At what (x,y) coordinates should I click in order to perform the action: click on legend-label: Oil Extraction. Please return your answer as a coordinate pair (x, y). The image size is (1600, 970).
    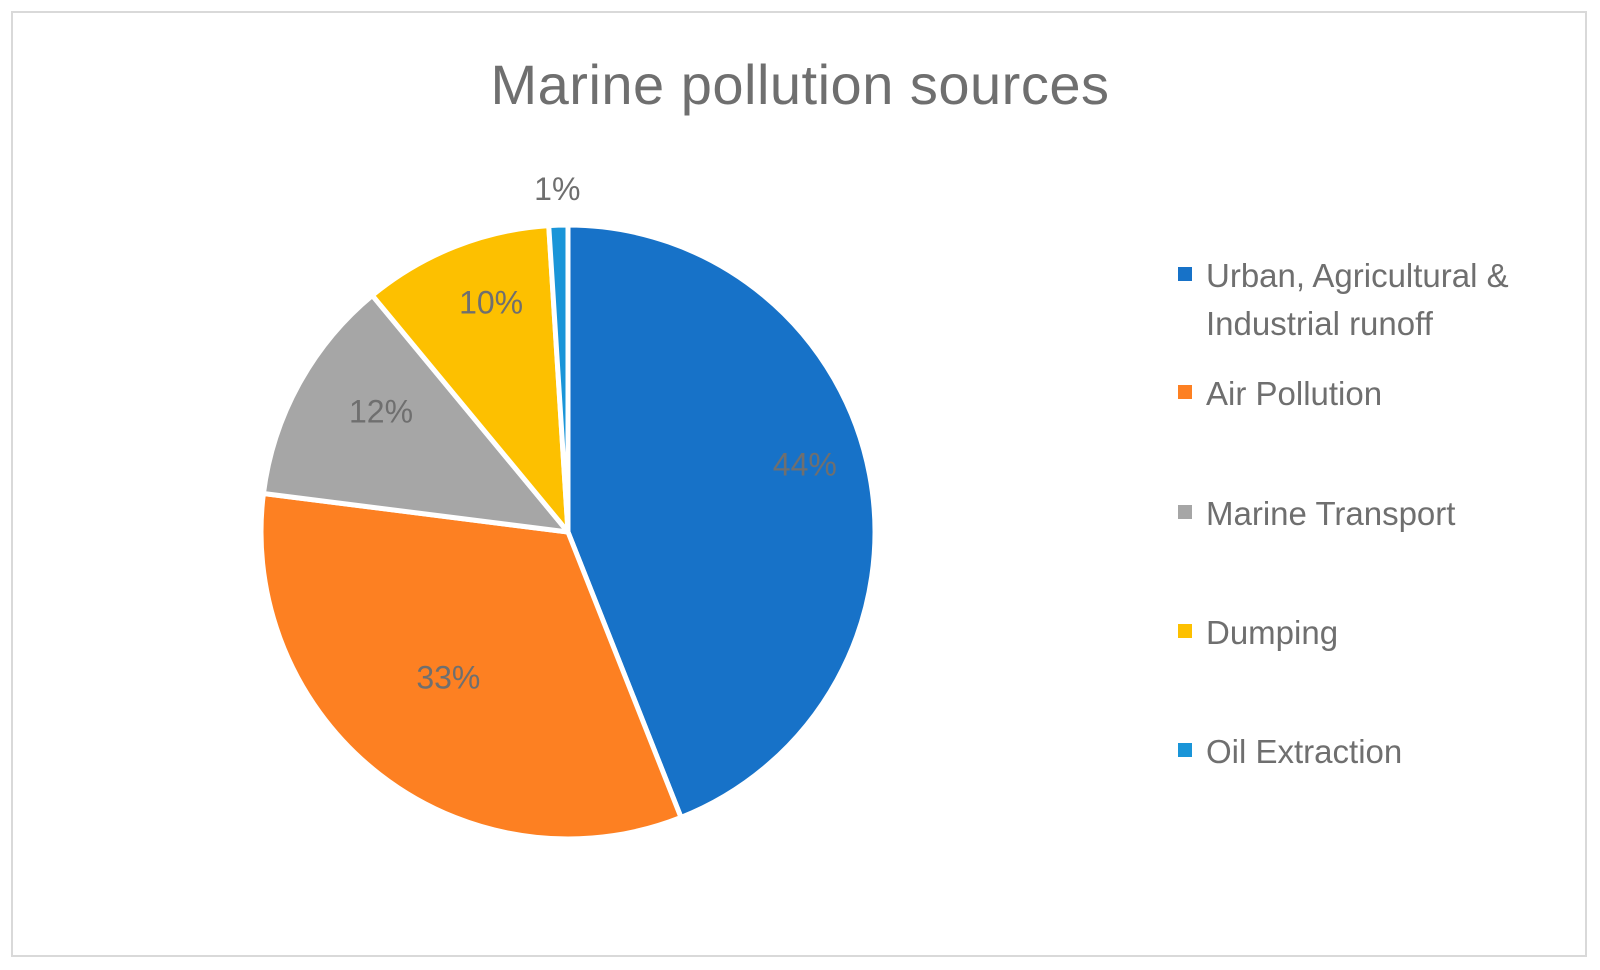
    Looking at the image, I should click on (1304, 751).